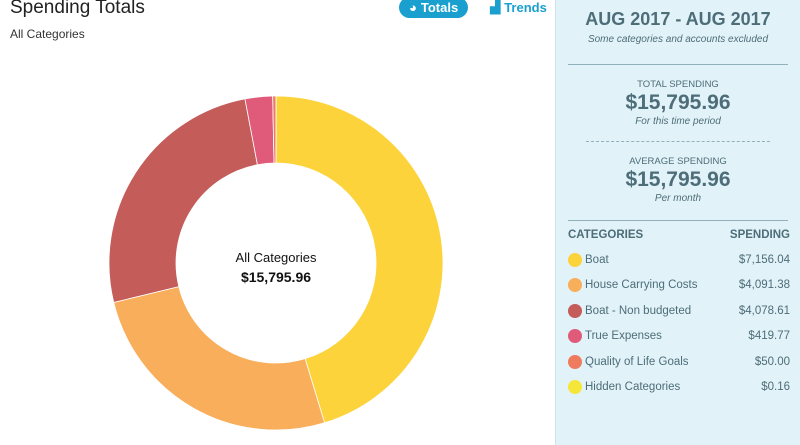 The height and width of the screenshot is (445, 800). What do you see at coordinates (679, 260) in the screenshot?
I see `category-row: Boat $7,156.04` at bounding box center [679, 260].